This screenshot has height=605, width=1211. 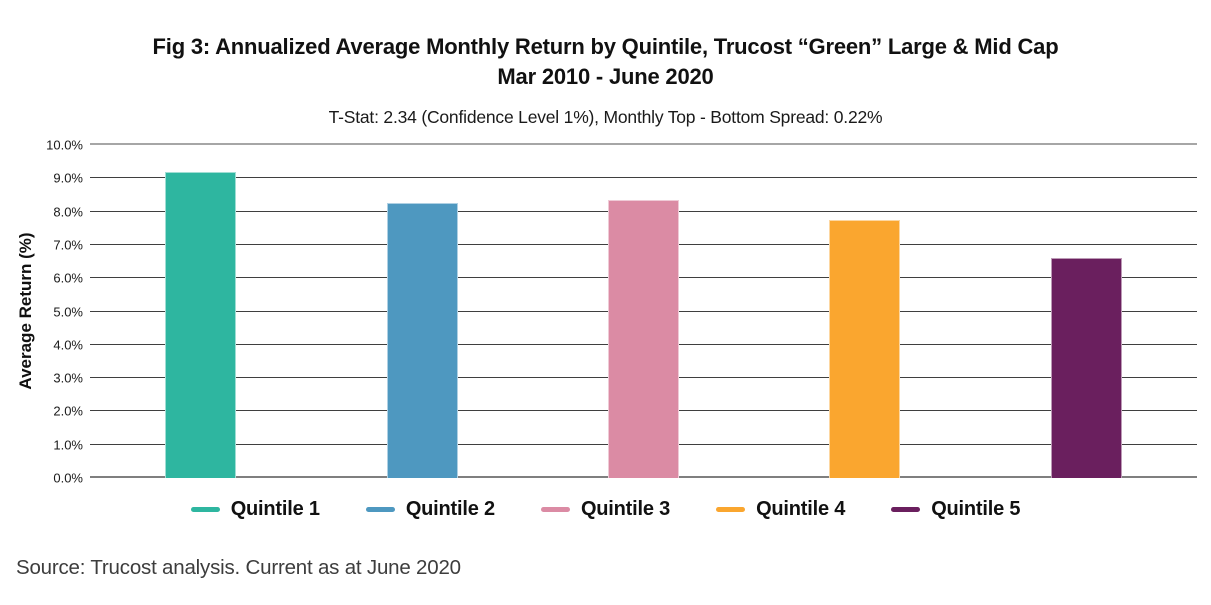 I want to click on y-tick-label: 4.0%, so click(x=68, y=345).